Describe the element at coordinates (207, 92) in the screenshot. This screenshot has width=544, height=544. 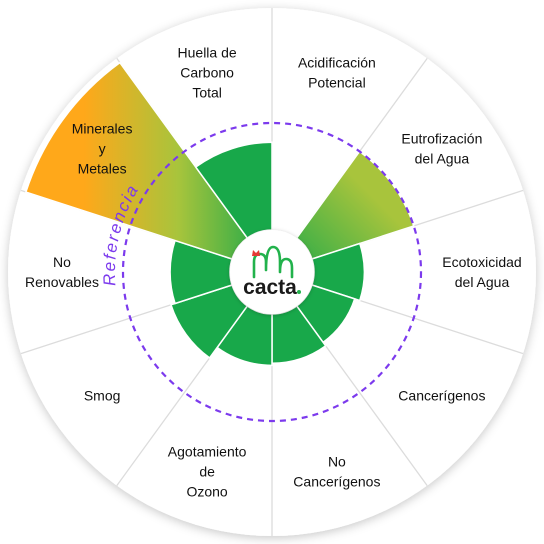
I see `category-label-line: Total` at that location.